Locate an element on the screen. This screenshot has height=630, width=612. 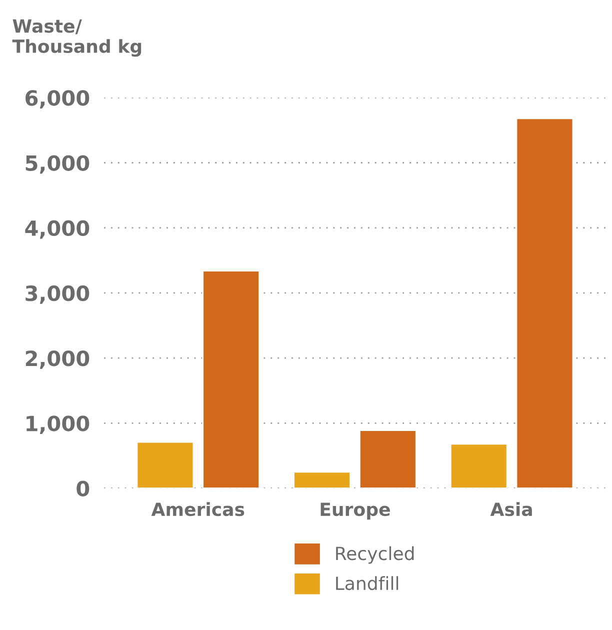
y-tick-label: 2,000 is located at coordinates (58, 359).